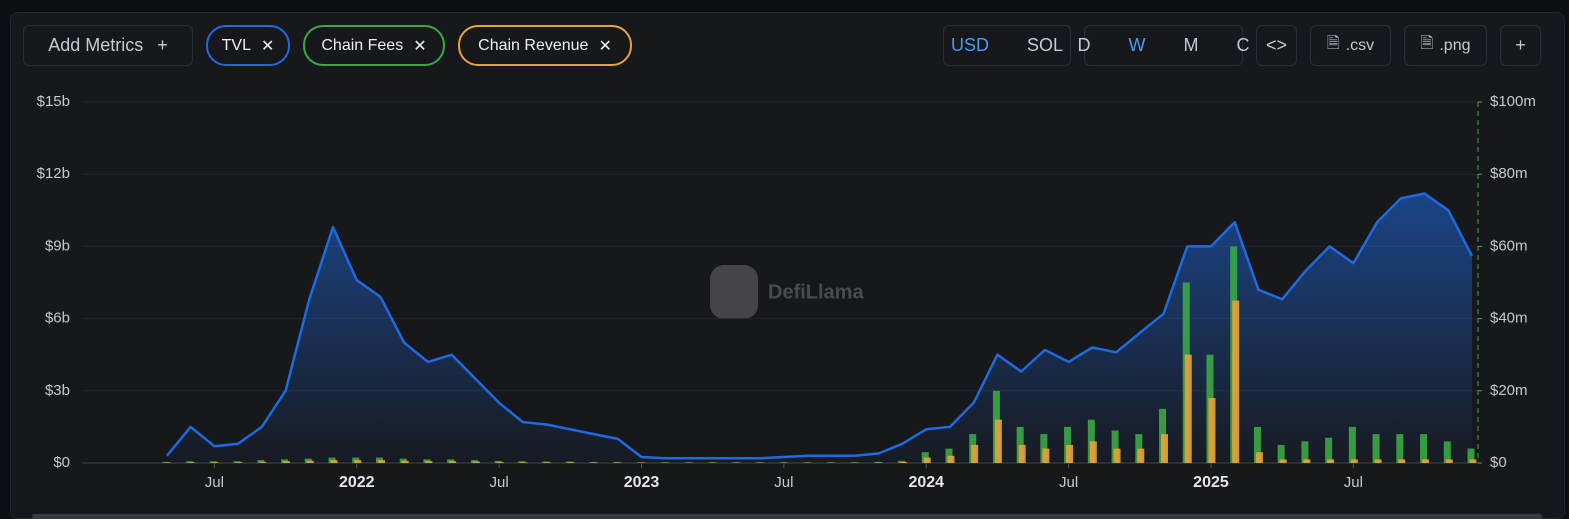 The height and width of the screenshot is (519, 1569). I want to click on png-button: 🗎 .png, so click(1445, 45).